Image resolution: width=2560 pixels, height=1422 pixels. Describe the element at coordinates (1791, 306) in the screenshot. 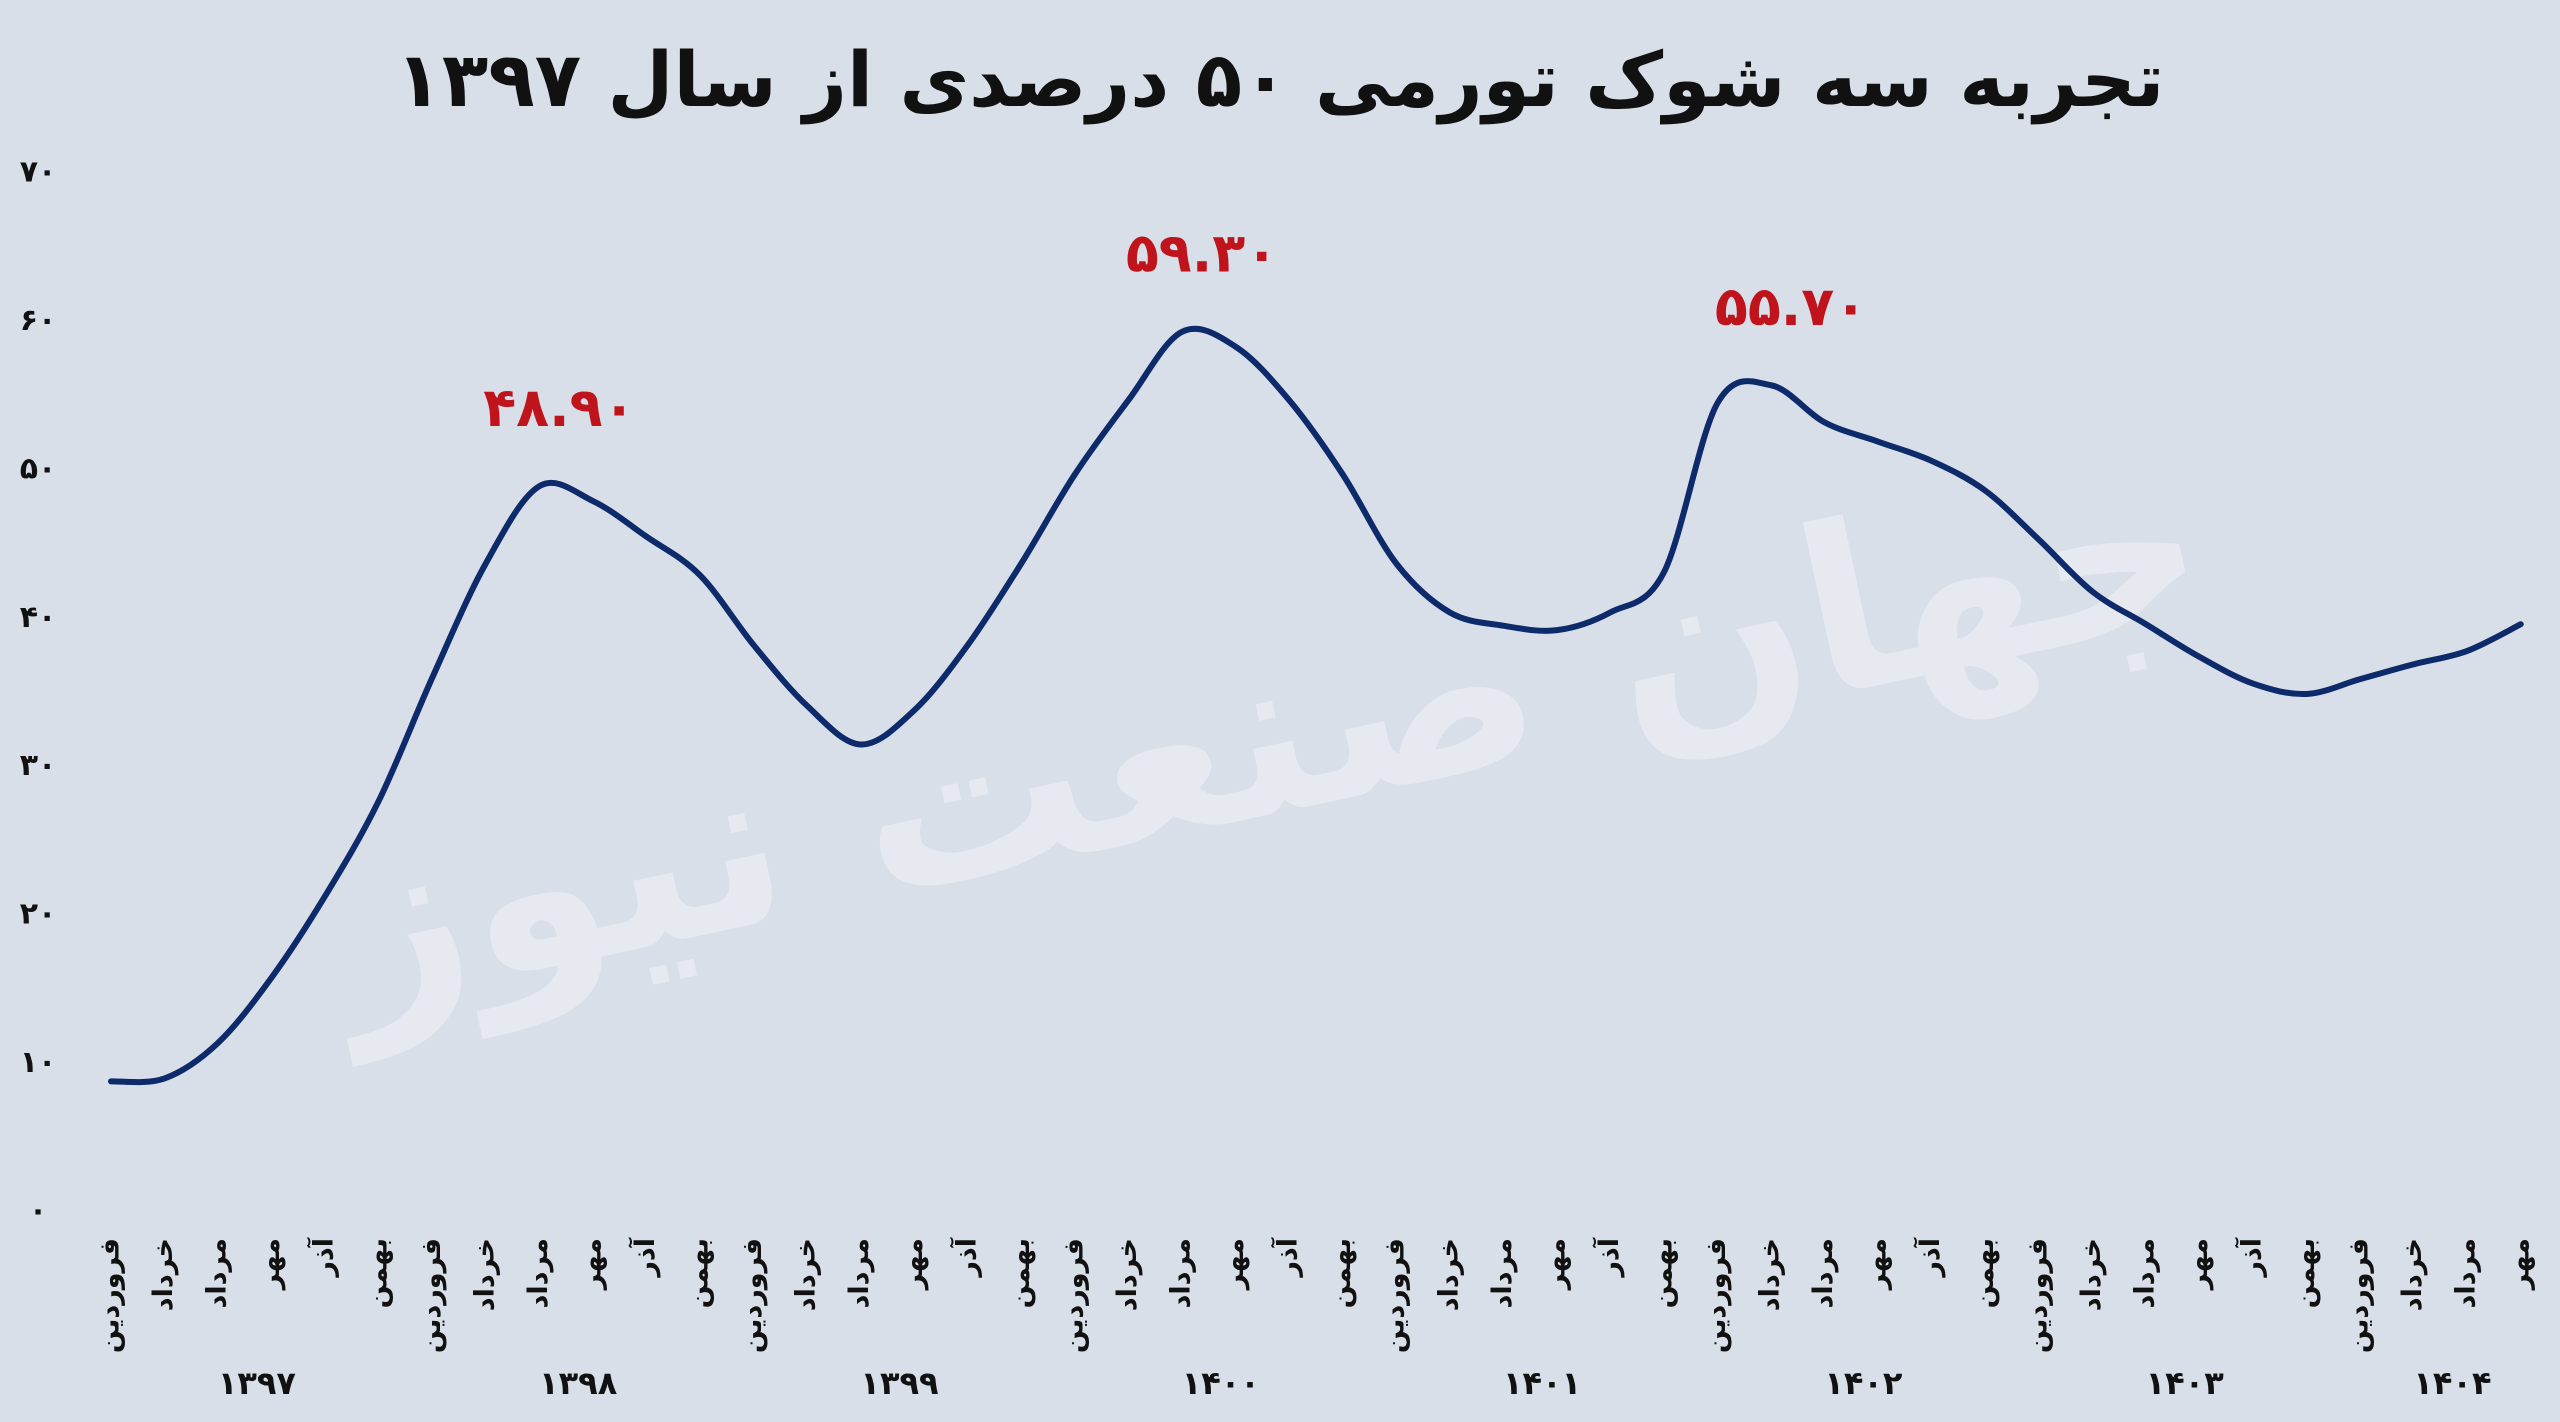

I see `data-label: ۵۵.۷۰` at that location.